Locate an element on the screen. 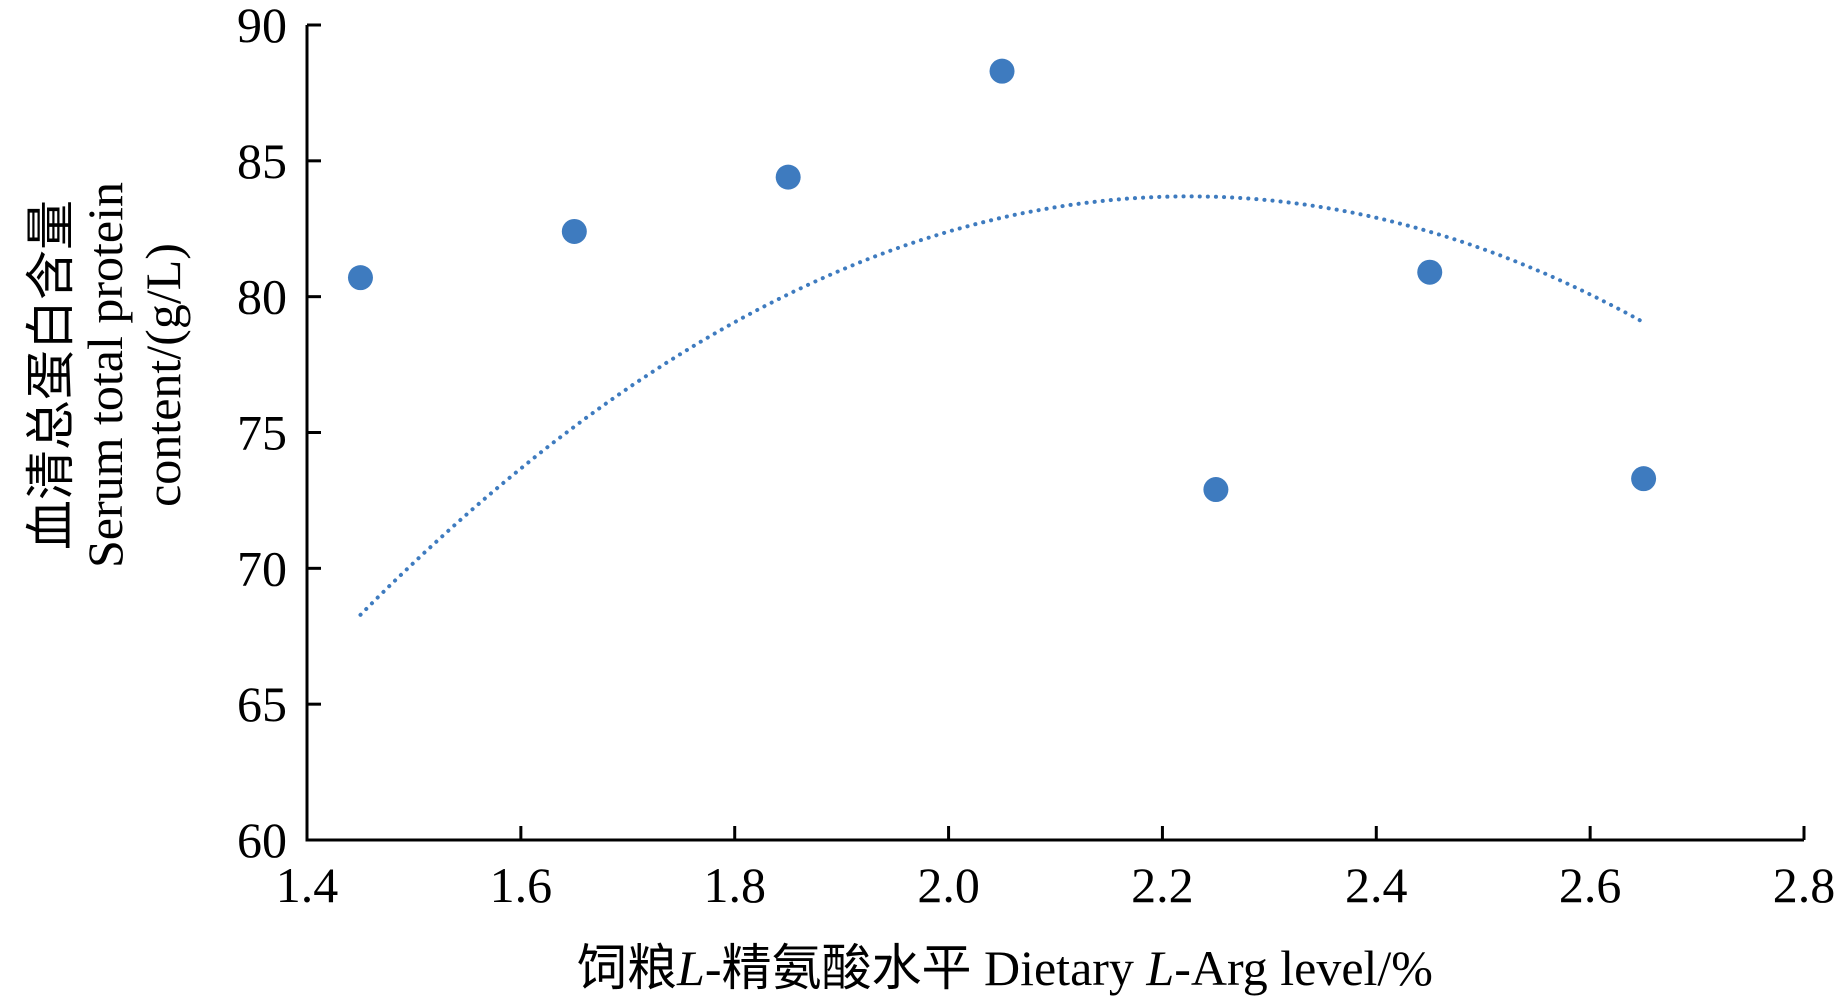  x-axis-title-part: 饲粮 is located at coordinates (627, 968).